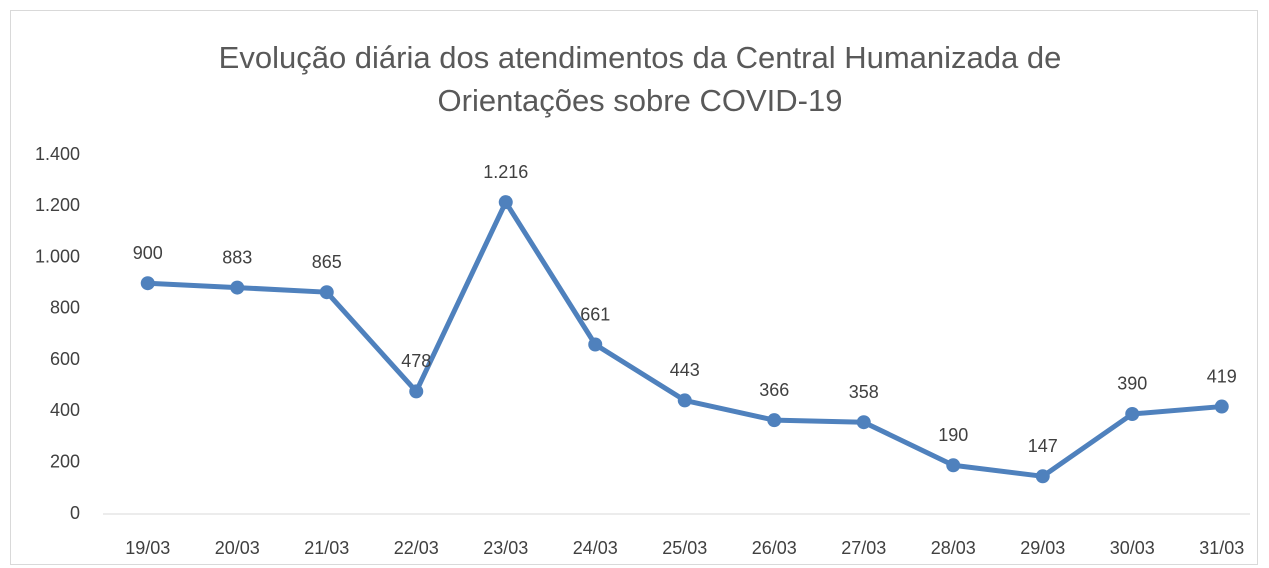 This screenshot has width=1269, height=568. I want to click on chart-title: Orientações sobre COVID-19, so click(640, 100).